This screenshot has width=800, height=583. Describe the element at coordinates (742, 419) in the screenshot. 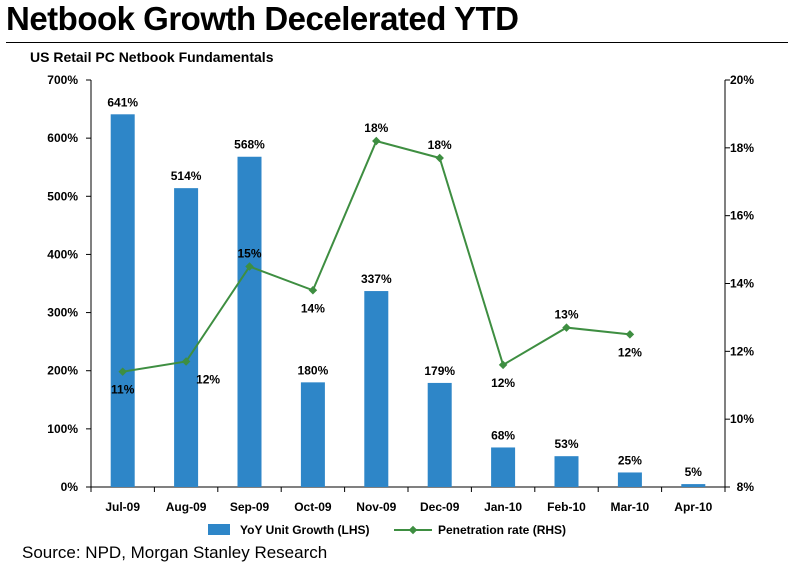

I see `right-axis-tick-label: 10%` at that location.